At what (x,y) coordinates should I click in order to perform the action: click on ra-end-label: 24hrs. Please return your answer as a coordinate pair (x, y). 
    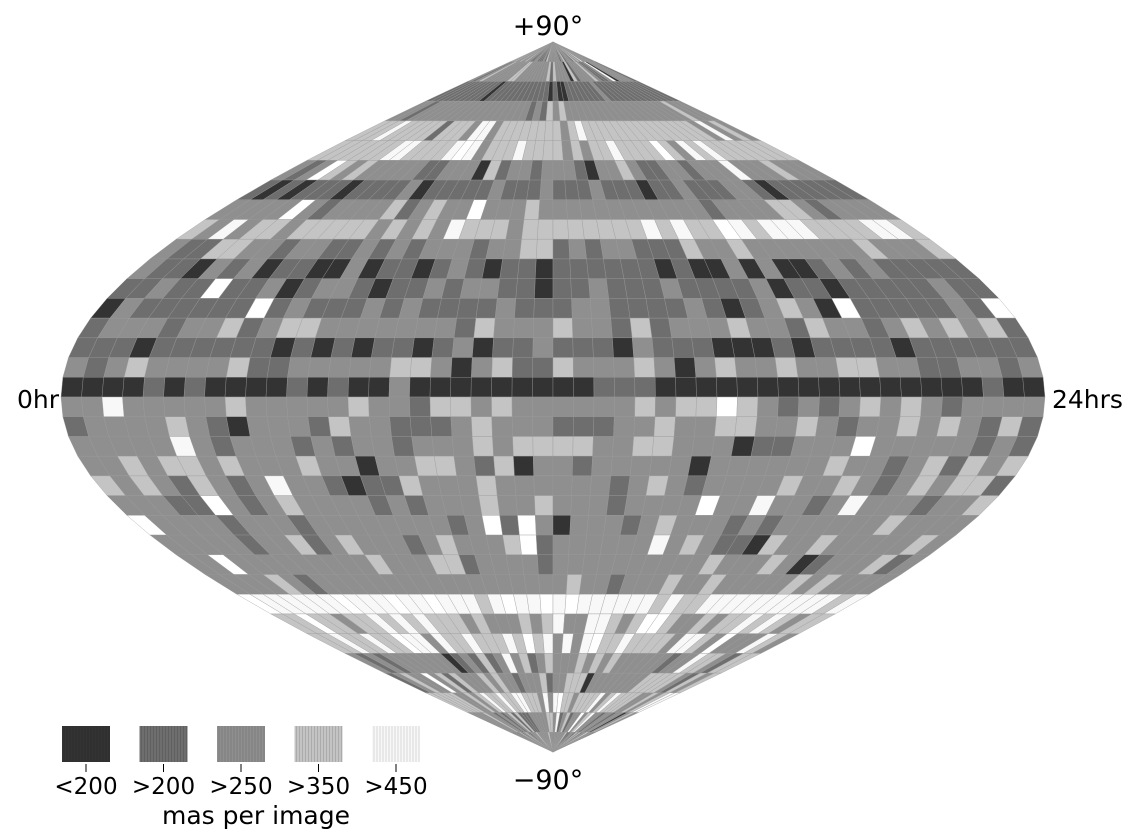
    Looking at the image, I should click on (1087, 399).